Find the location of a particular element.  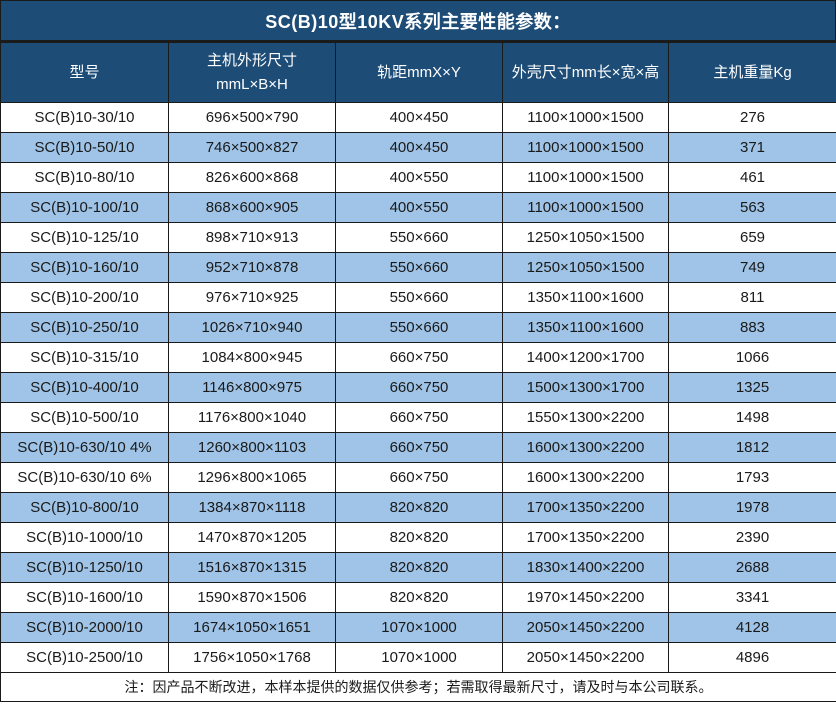

cell-model: SC(B)10-200/10 is located at coordinates (84, 297).